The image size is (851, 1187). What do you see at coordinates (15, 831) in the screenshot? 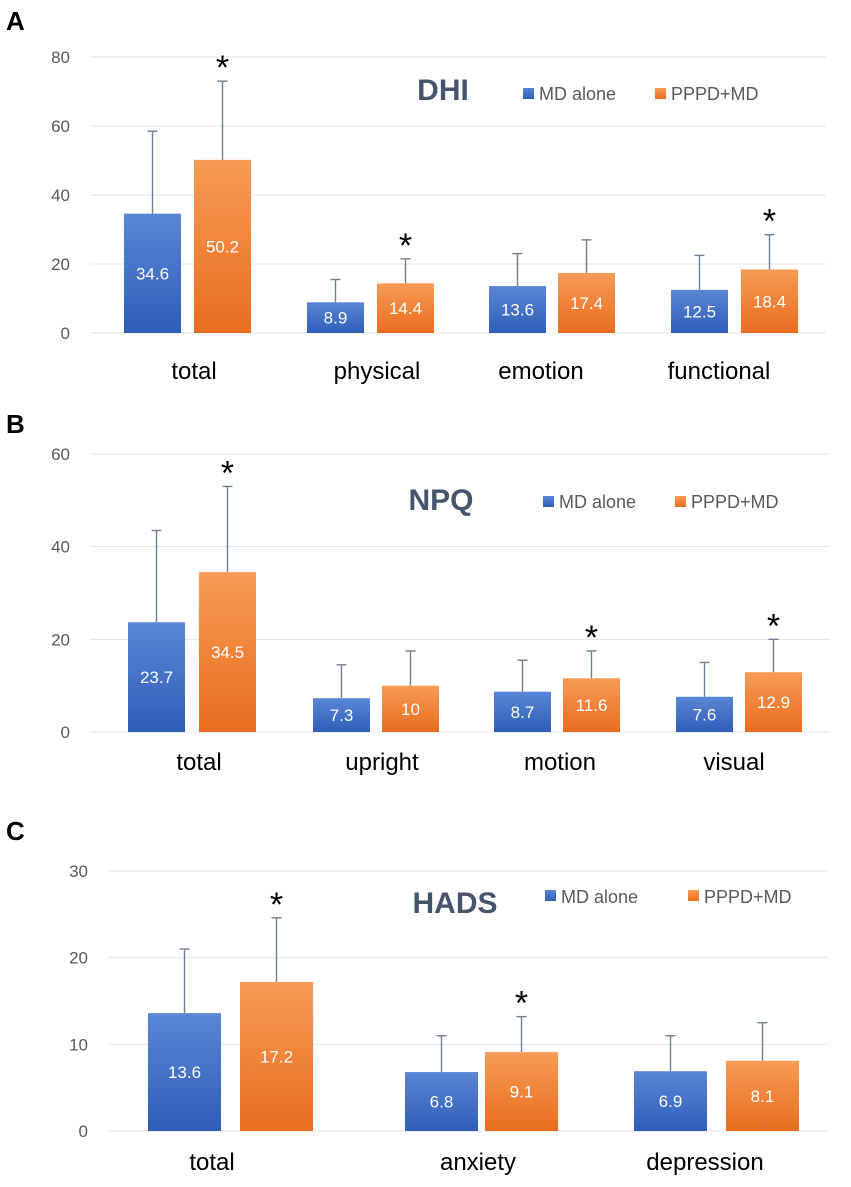
I see `panel-letter-c: C` at bounding box center [15, 831].